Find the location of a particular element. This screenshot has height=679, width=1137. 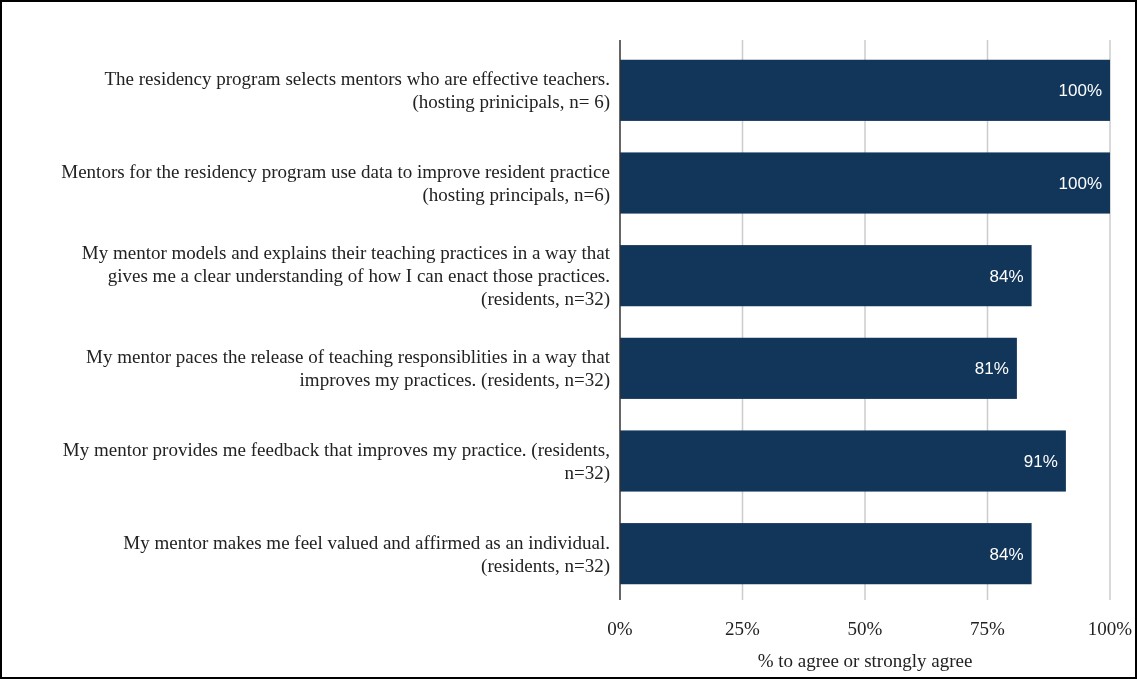

y-tick-label: My mentor provides me feedback that improves my practice. (residents, n=32) is located at coordinates (336, 462).